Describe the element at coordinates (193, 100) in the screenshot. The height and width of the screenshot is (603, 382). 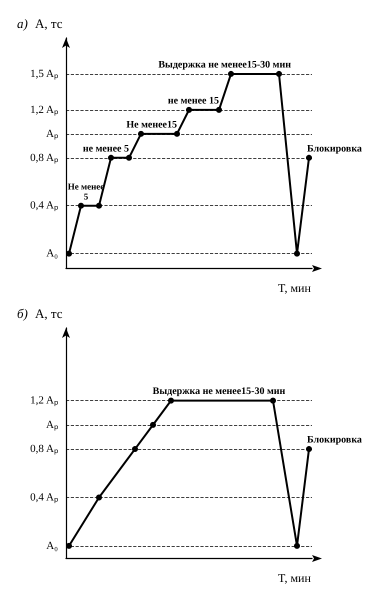
I see `annotation: не менее 15` at that location.